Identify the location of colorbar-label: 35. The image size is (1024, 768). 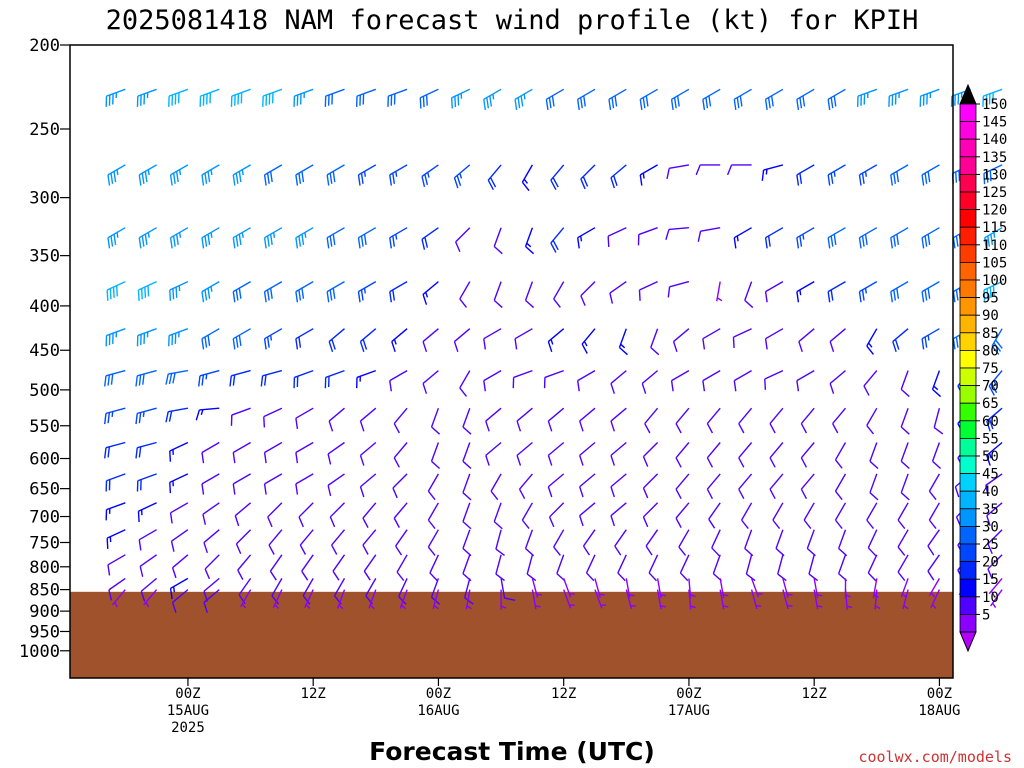
(990, 510).